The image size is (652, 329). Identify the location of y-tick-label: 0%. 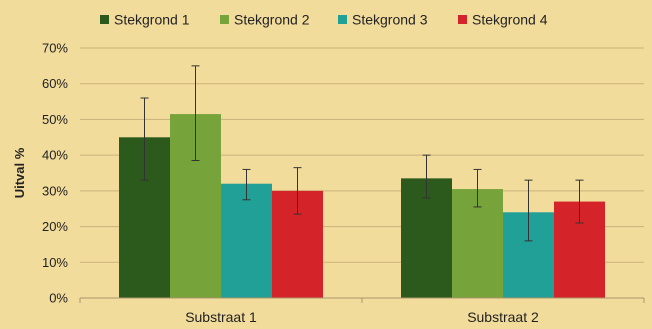
(58, 298).